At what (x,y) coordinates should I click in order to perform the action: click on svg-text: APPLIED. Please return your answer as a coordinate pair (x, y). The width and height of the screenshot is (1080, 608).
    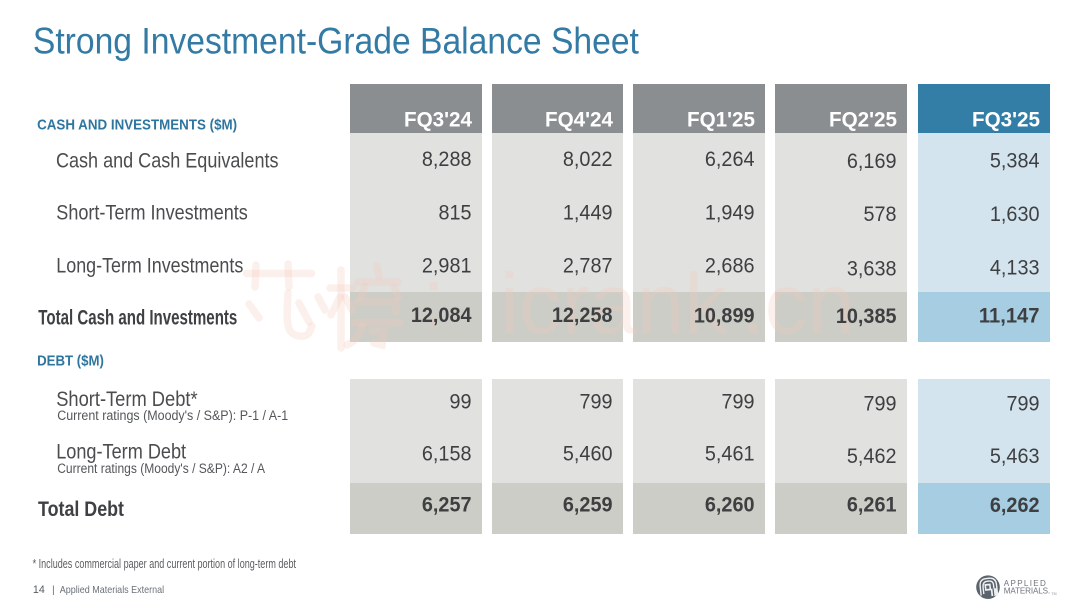
    Looking at the image, I should click on (1025, 583).